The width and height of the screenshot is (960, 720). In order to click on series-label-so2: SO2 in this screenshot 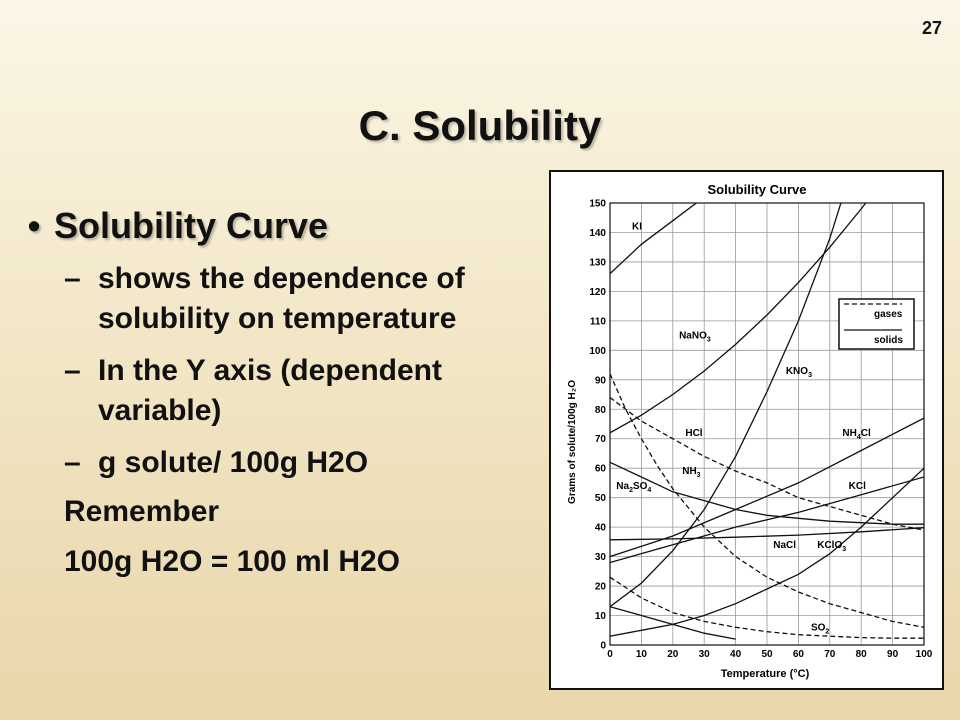, I will do `click(820, 628)`.